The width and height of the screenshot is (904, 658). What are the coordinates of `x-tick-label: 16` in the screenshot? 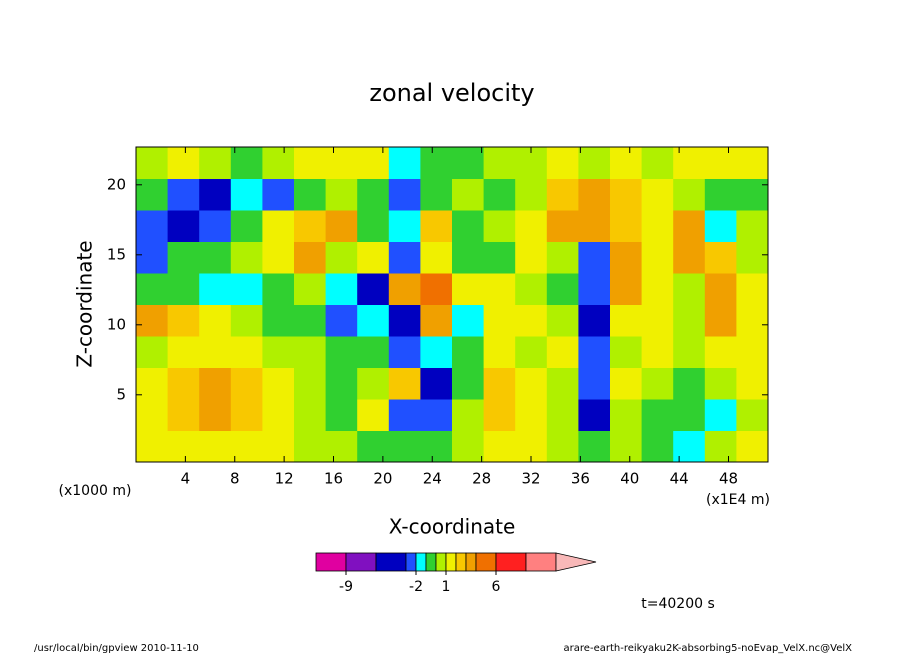 It's located at (333, 479).